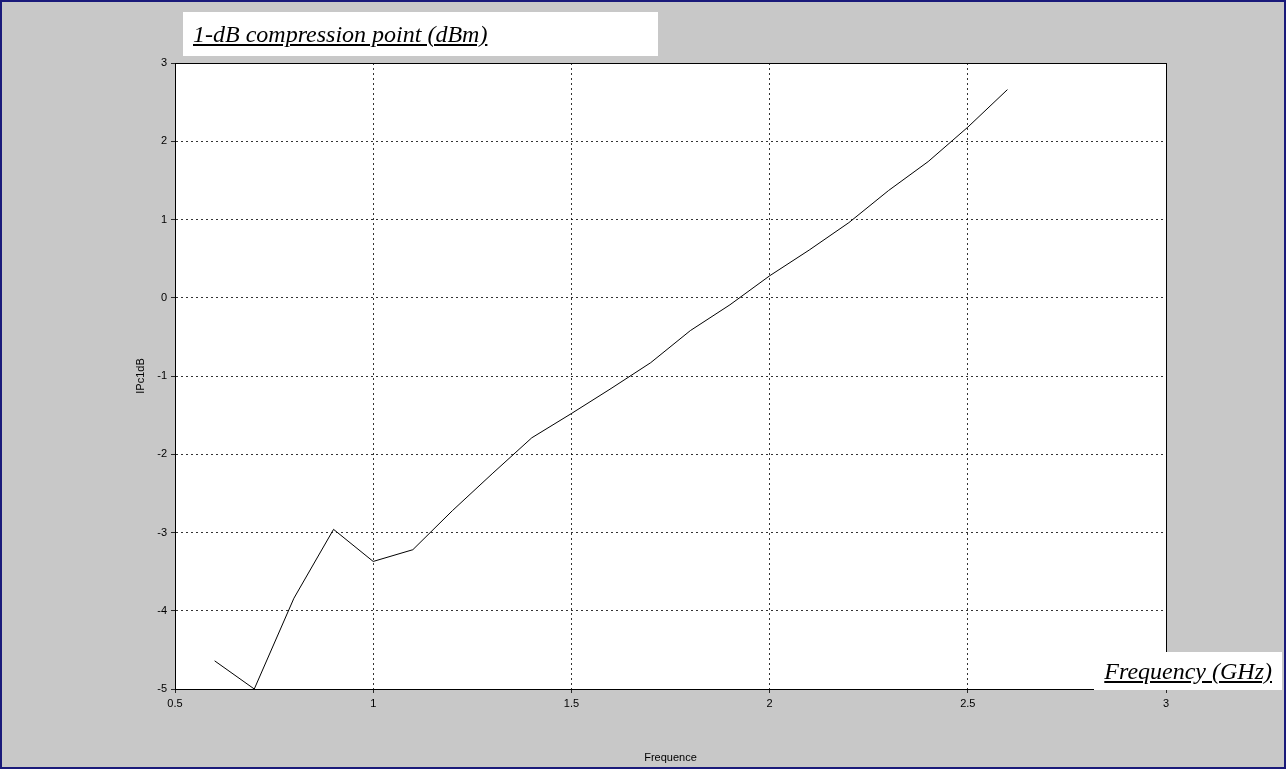  What do you see at coordinates (670, 757) in the screenshot?
I see `x-axis-title: Frequence` at bounding box center [670, 757].